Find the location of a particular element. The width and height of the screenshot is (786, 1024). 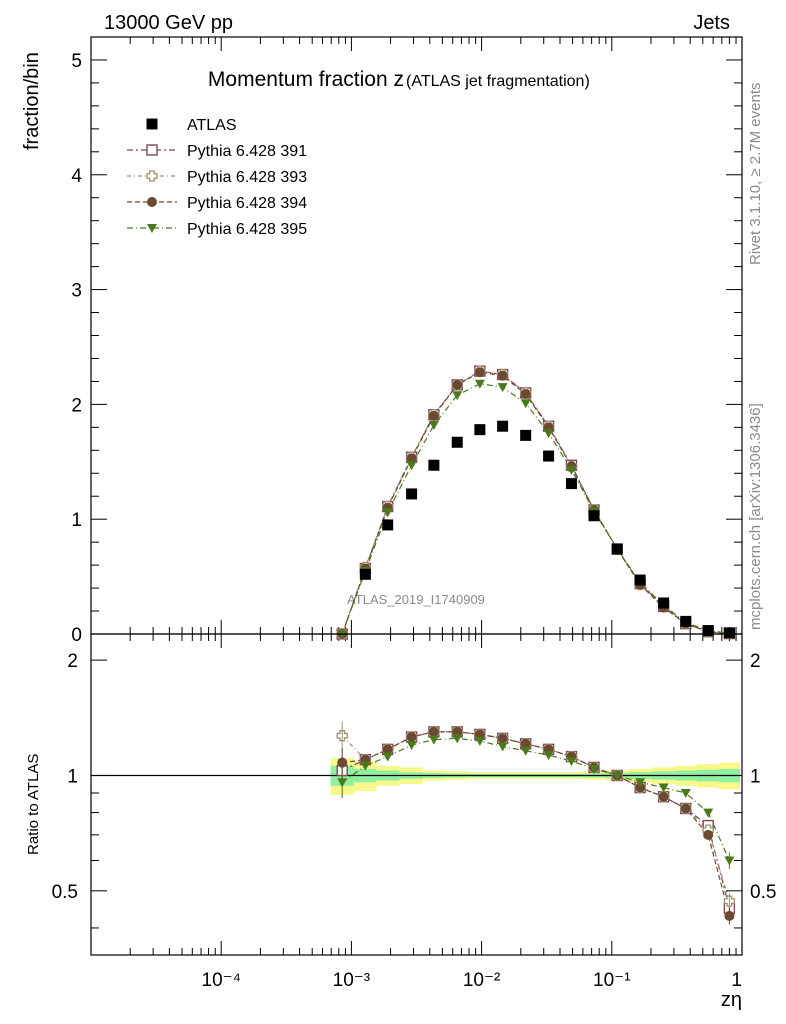

y-tick-label: 1 is located at coordinates (76, 520).